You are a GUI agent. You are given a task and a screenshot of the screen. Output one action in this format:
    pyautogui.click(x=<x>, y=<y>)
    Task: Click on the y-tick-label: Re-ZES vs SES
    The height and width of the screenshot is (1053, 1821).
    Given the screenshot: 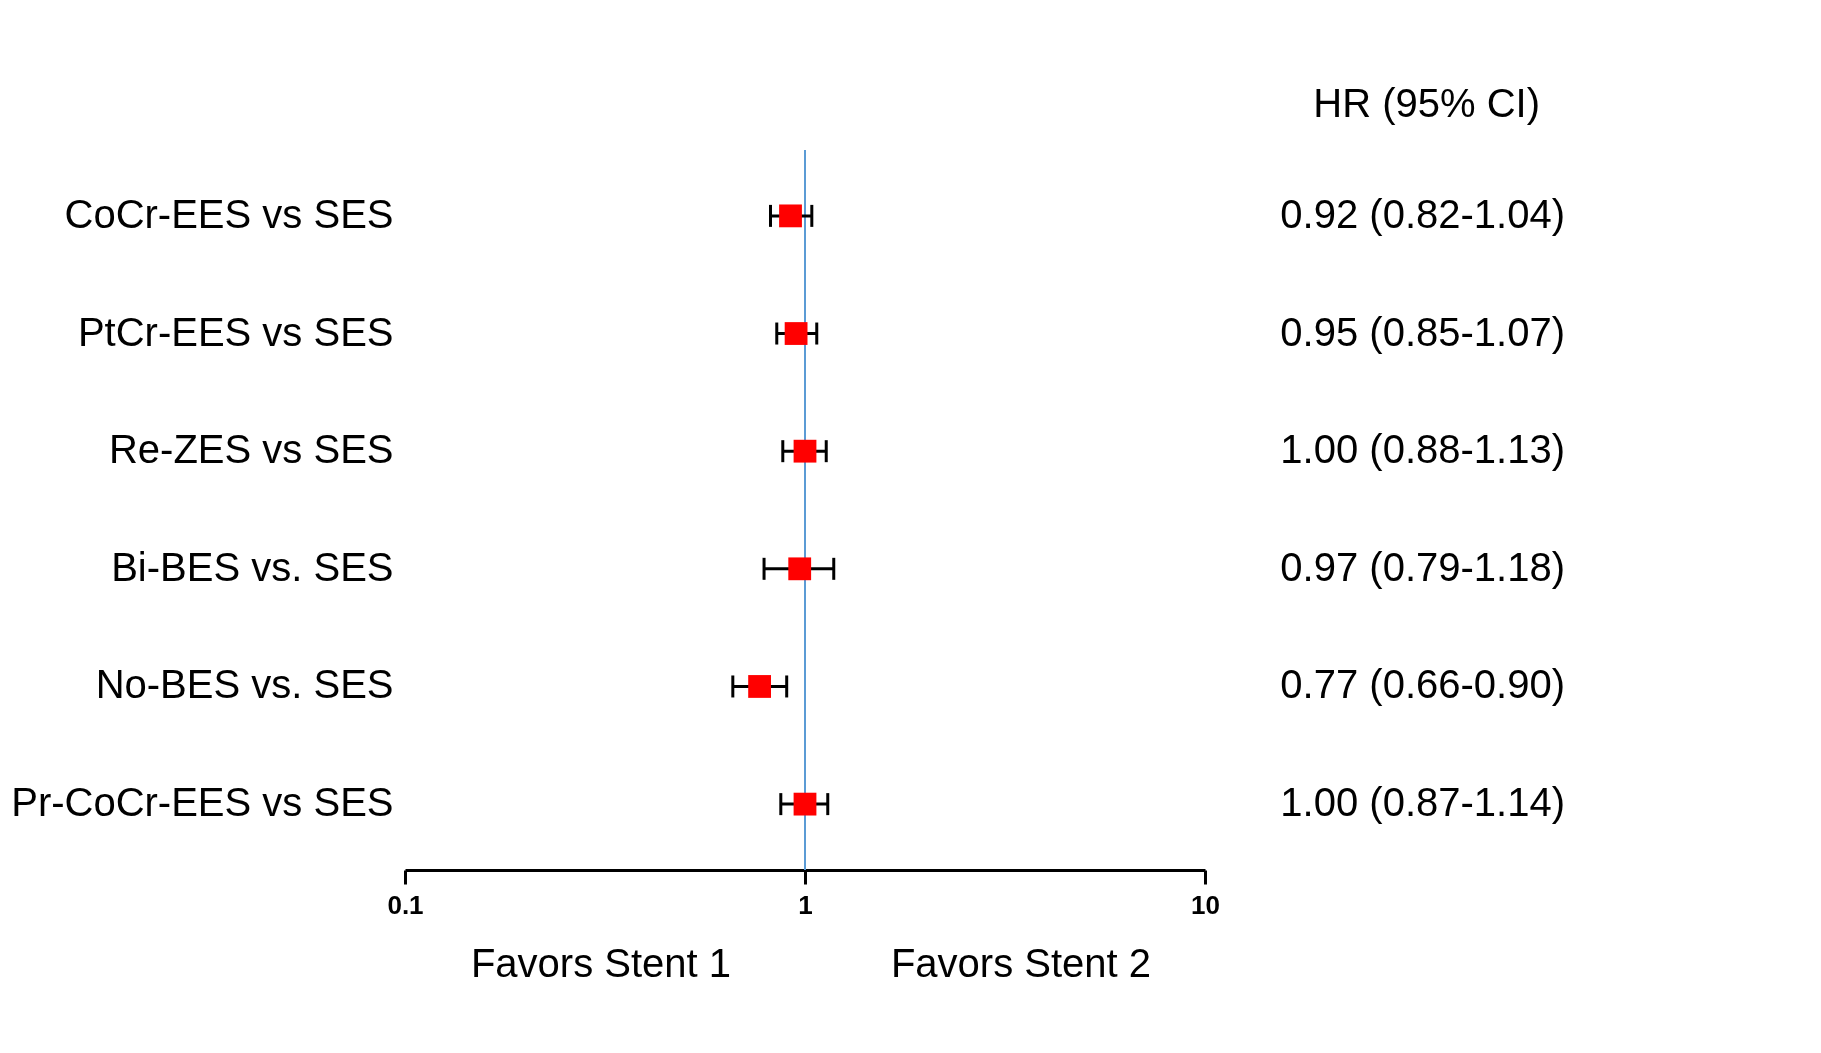 What is the action you would take?
    pyautogui.click(x=251, y=449)
    